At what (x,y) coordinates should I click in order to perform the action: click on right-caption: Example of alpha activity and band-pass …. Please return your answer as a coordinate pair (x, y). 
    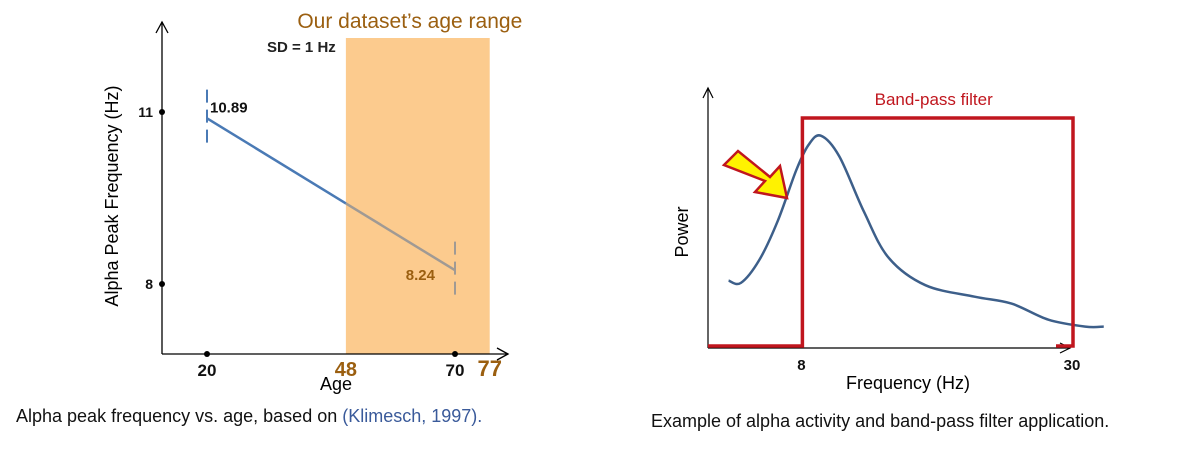
    Looking at the image, I should click on (880, 421).